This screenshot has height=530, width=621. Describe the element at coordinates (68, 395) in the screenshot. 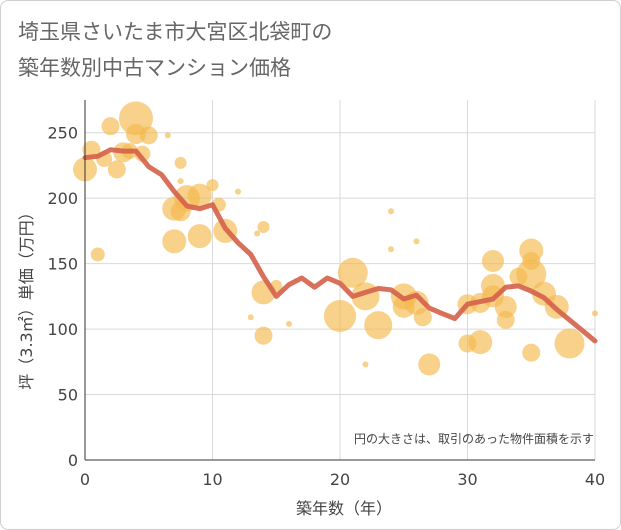

I see `y-tick-label-50: 50` at that location.